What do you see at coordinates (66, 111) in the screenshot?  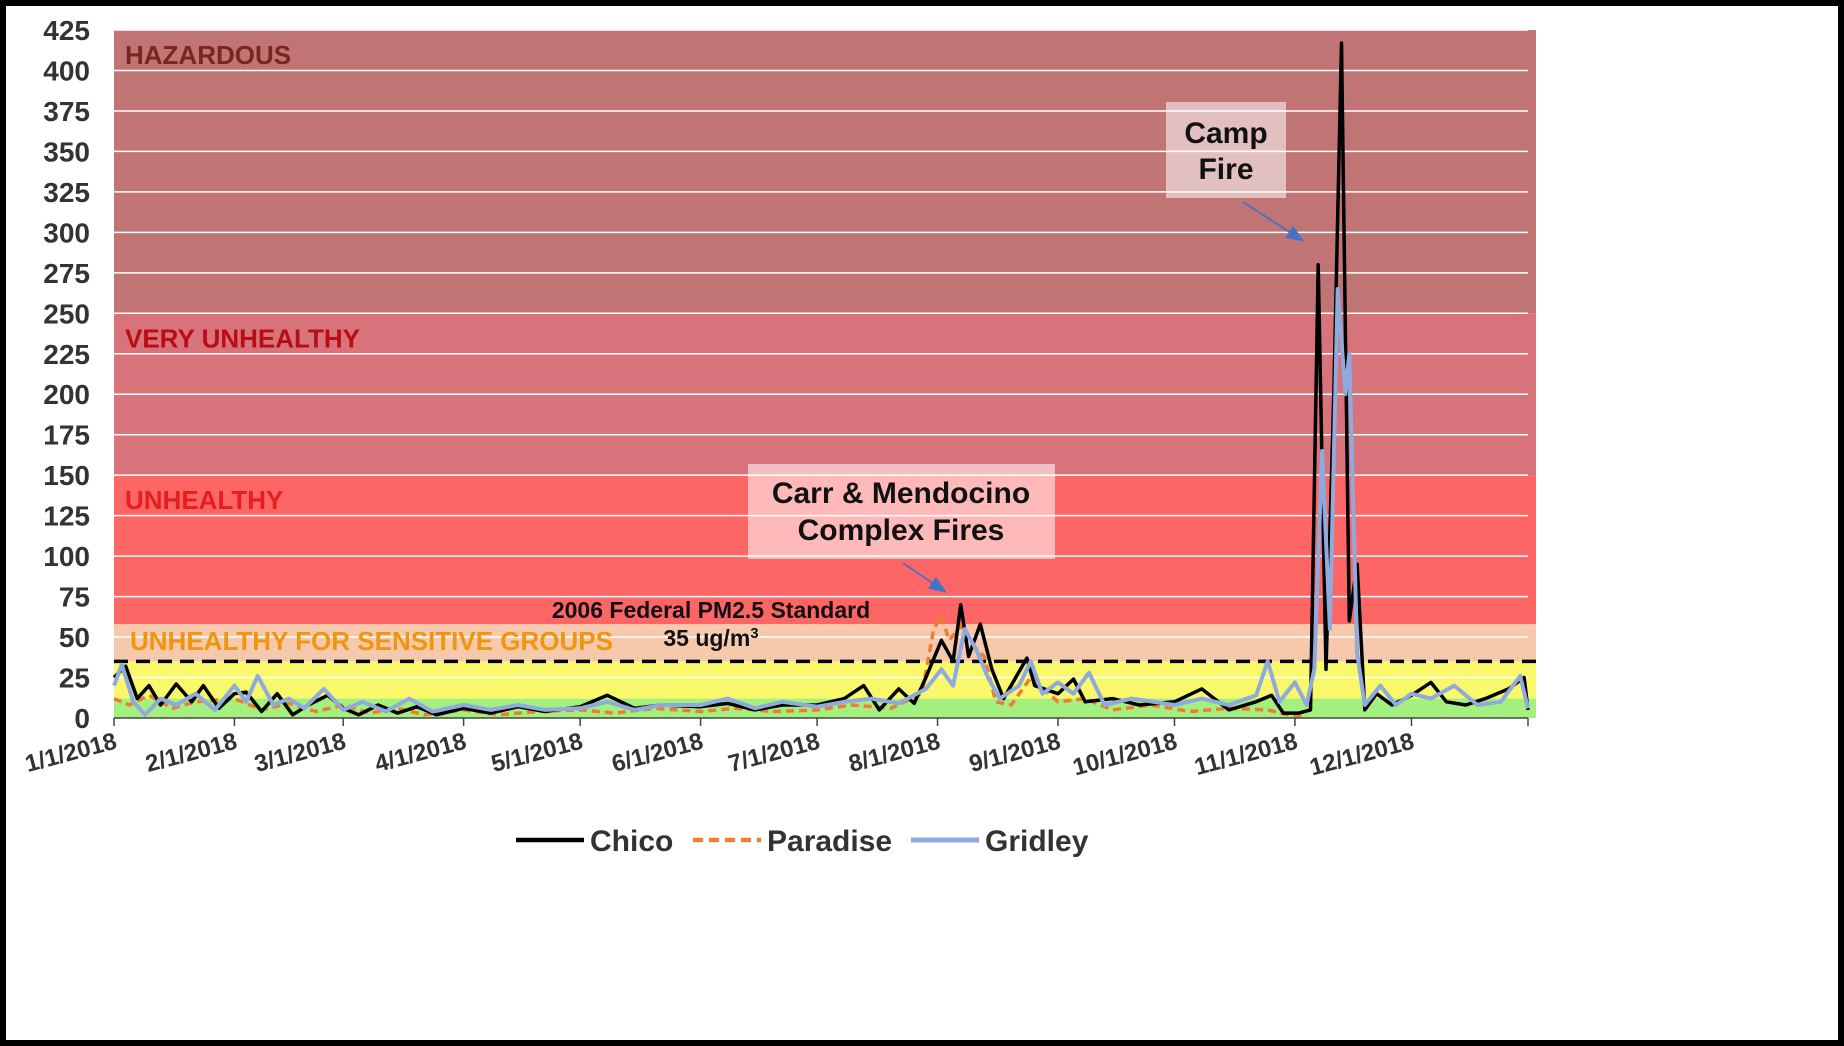 I see `y-tick-label: 375` at bounding box center [66, 111].